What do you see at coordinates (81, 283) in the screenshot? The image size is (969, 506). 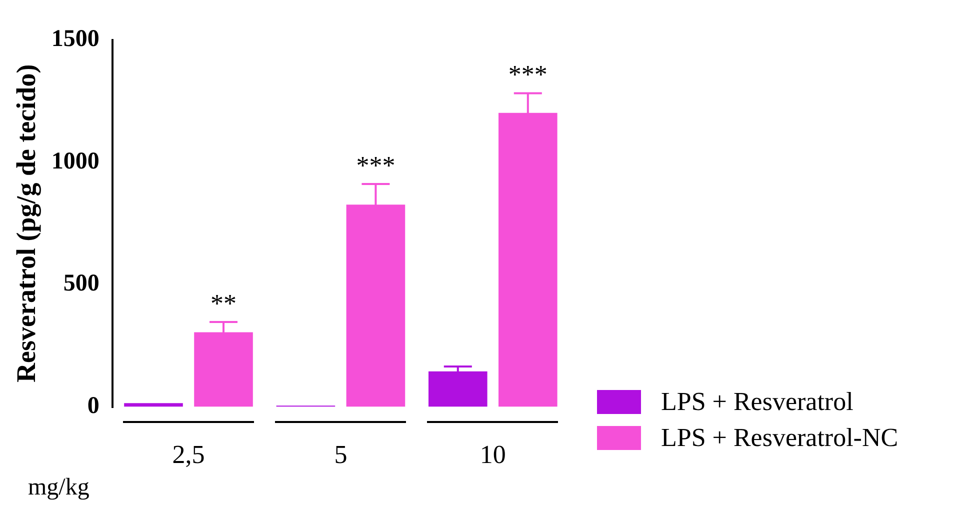 I see `y-tick-label: 500` at bounding box center [81, 283].